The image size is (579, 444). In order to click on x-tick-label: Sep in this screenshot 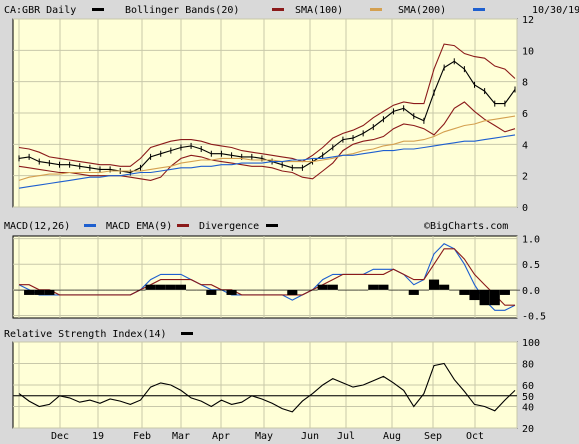, I will do `click(433, 436)`.